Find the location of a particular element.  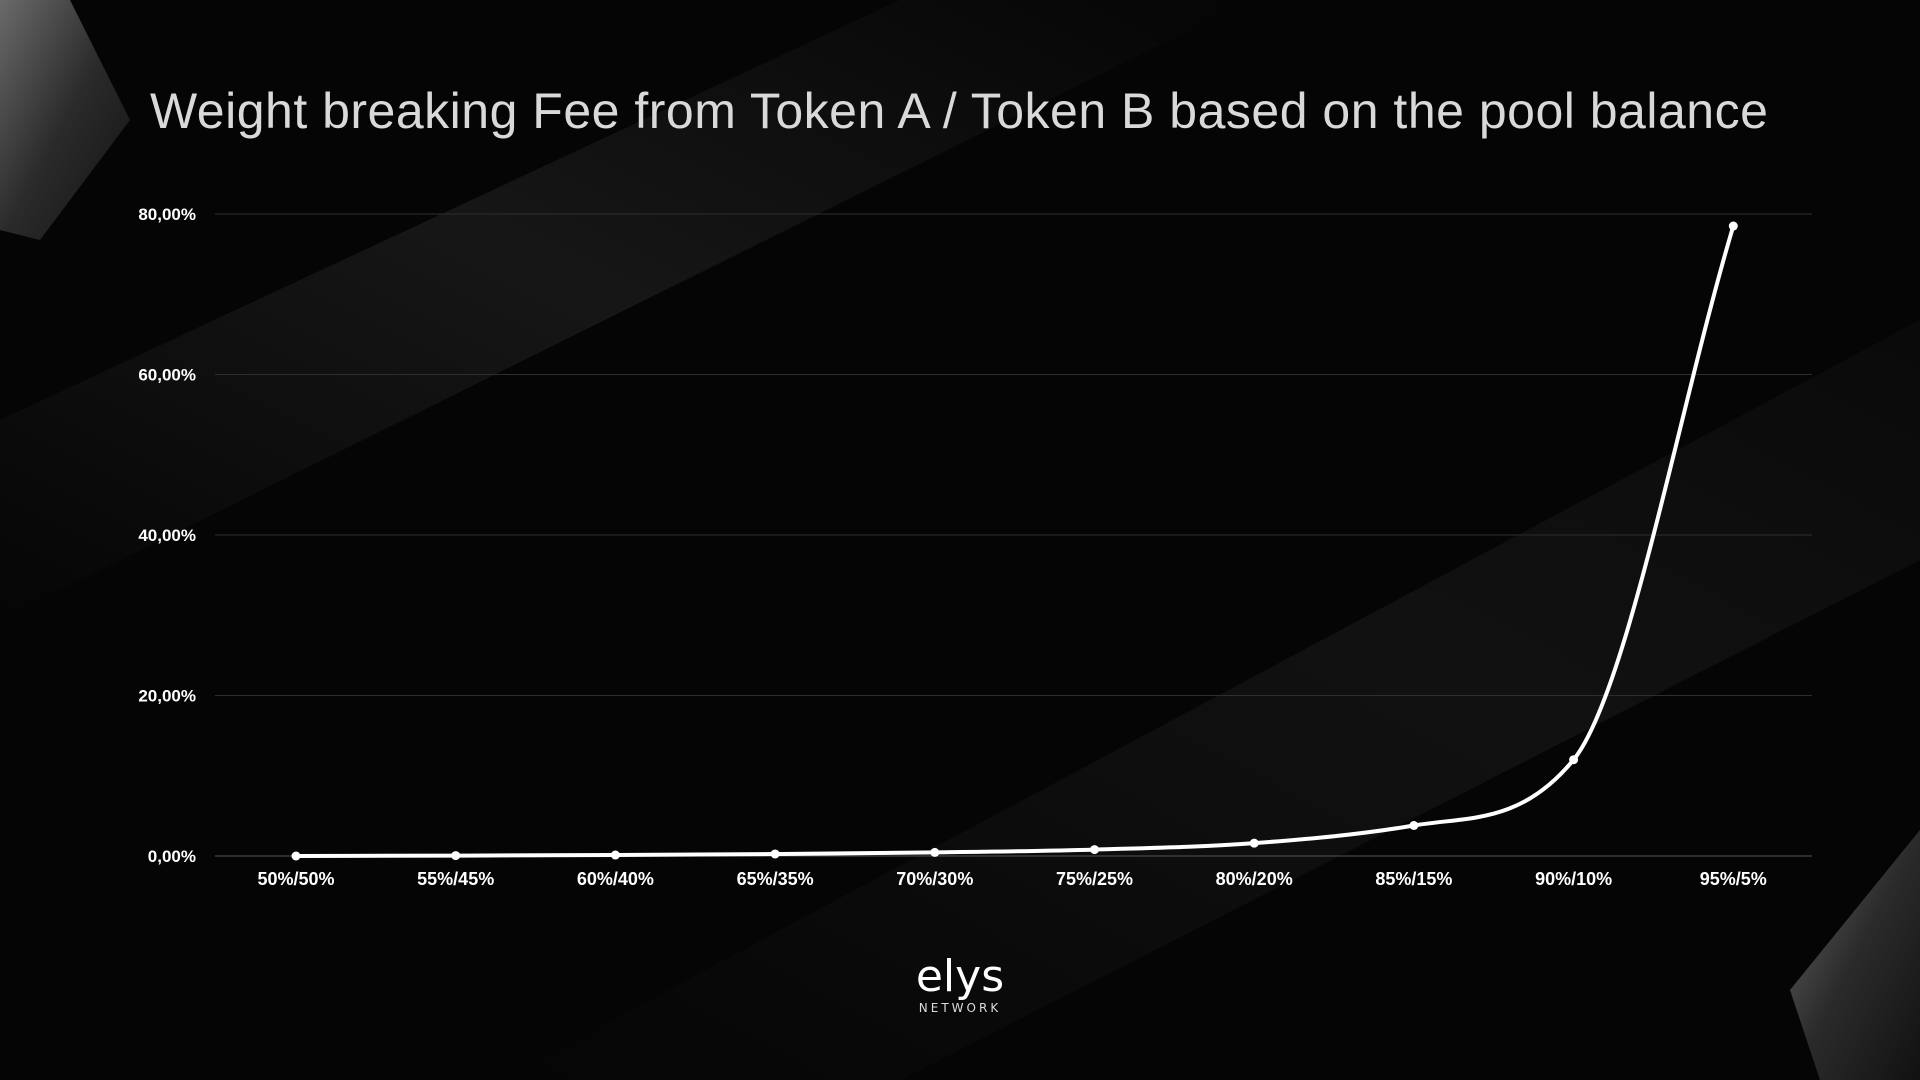

y-tick-label: 0,00% is located at coordinates (172, 856).